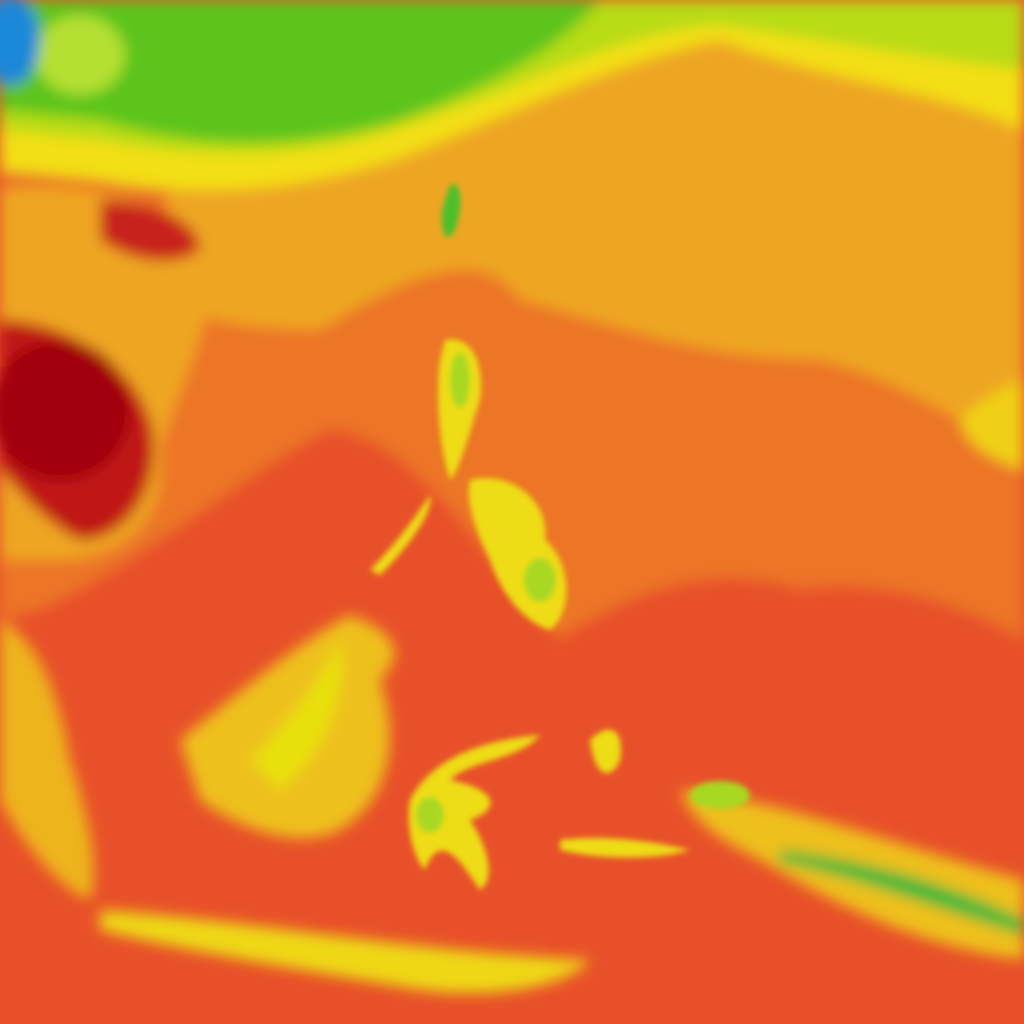 This screenshot has height=1024, width=1024. I want to click on sulawesi, so click(474, 812).